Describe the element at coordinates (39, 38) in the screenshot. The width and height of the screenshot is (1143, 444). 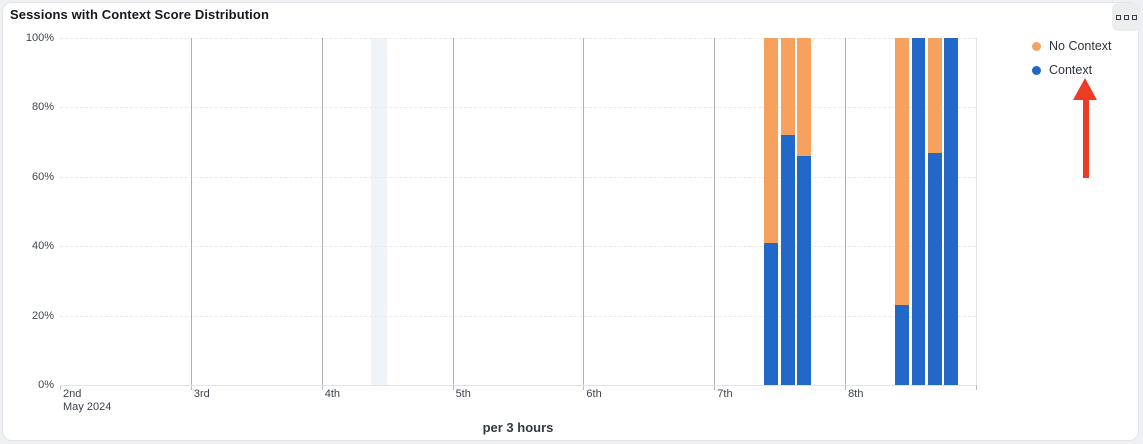
I see `y-axis-label: 100%` at that location.